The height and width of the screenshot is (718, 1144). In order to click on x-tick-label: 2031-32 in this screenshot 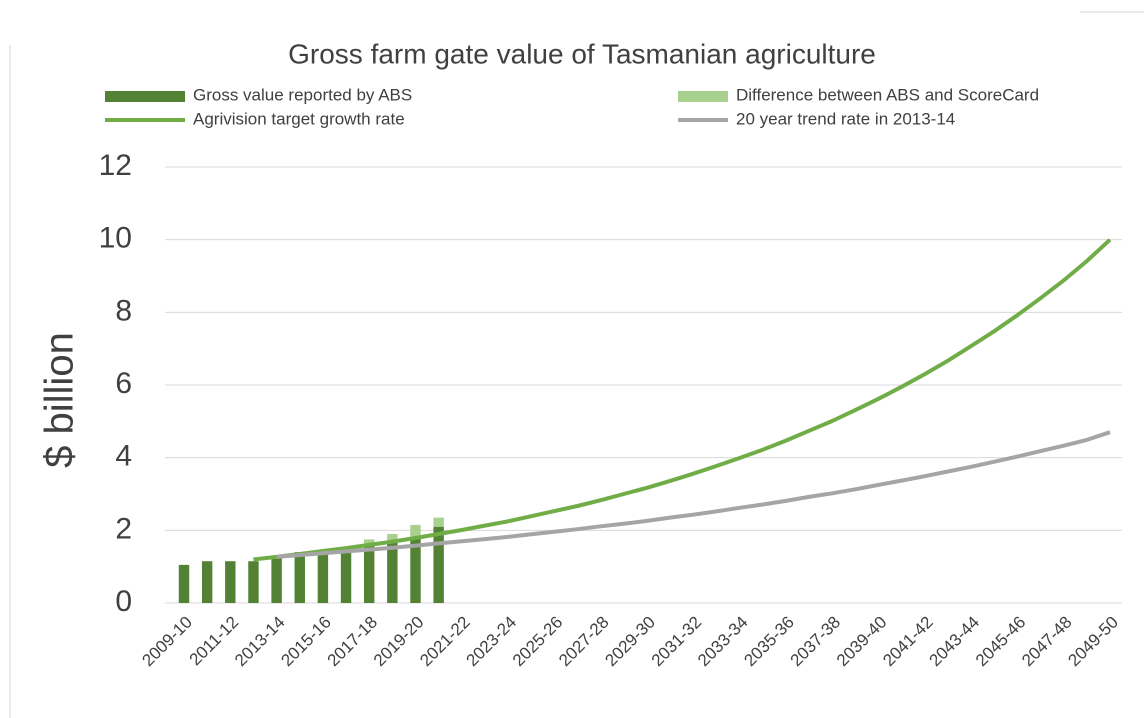, I will do `click(677, 642)`.